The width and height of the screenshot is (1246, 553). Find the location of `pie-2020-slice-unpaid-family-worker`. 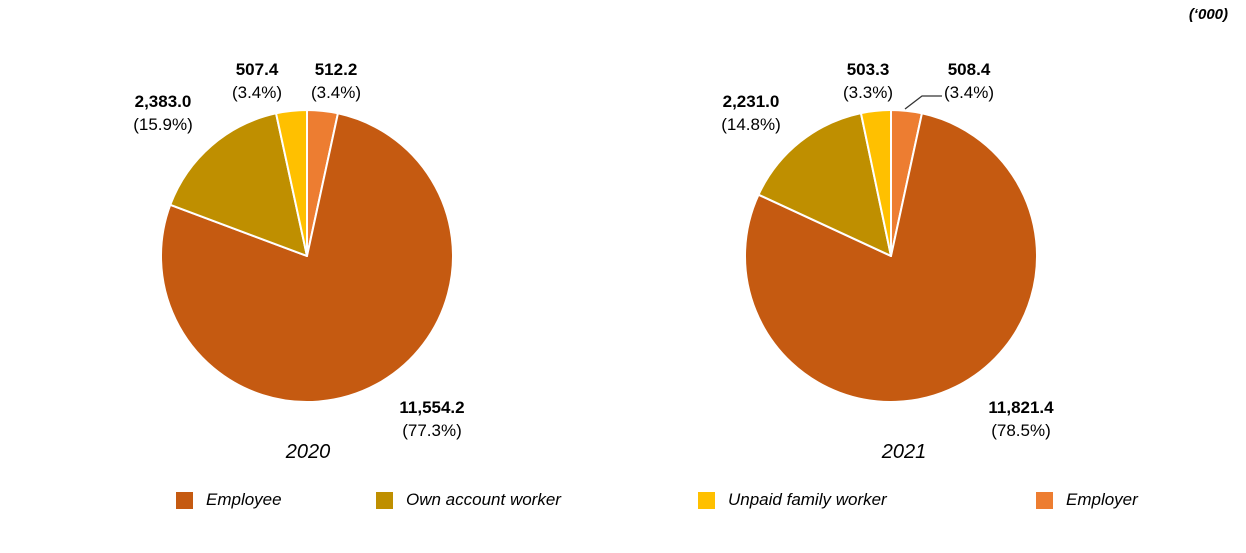

pie-2020-slice-unpaid-family-worker is located at coordinates (291, 183).